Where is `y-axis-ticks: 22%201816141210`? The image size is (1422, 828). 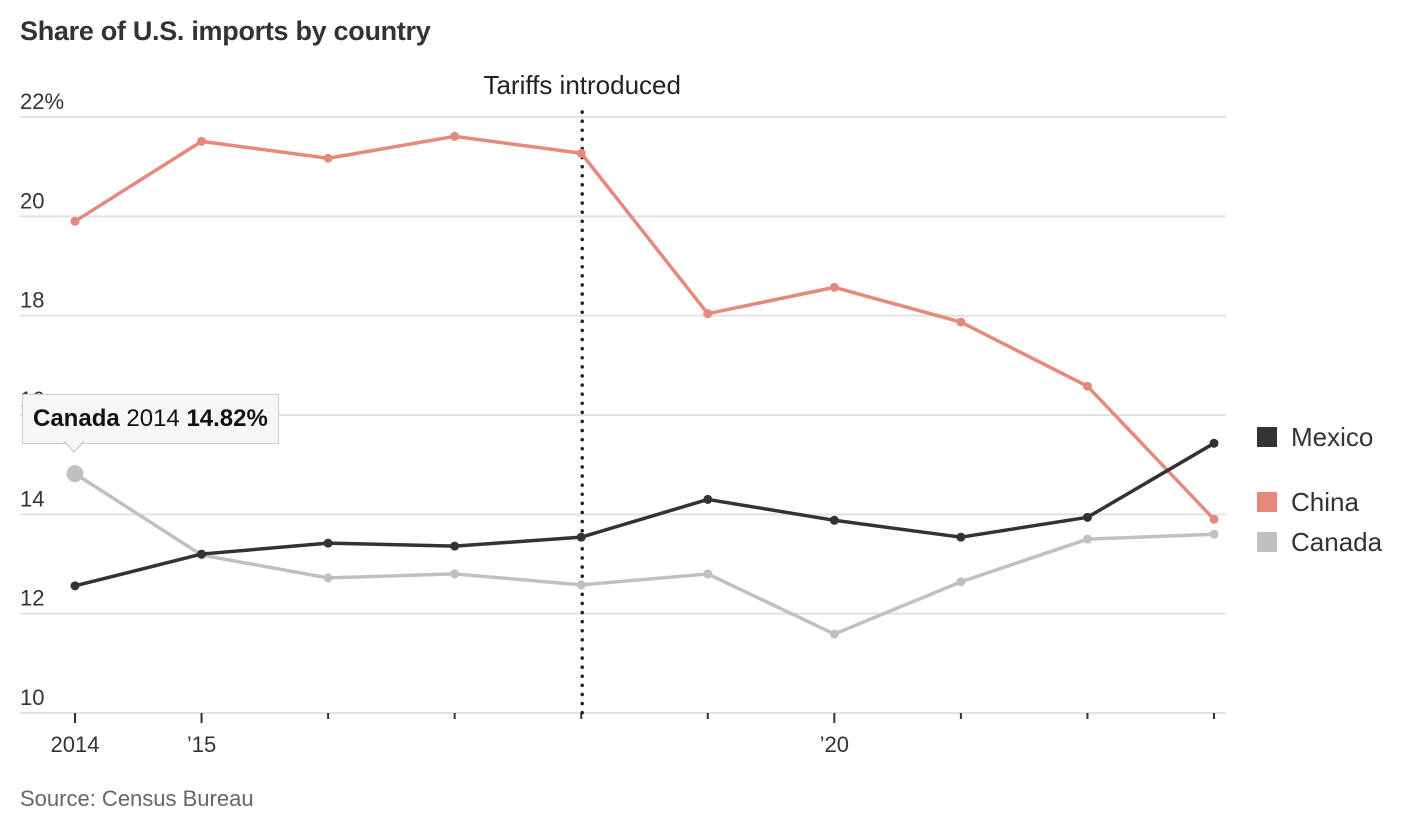 y-axis-ticks: 22%201816141210 is located at coordinates (42, 399).